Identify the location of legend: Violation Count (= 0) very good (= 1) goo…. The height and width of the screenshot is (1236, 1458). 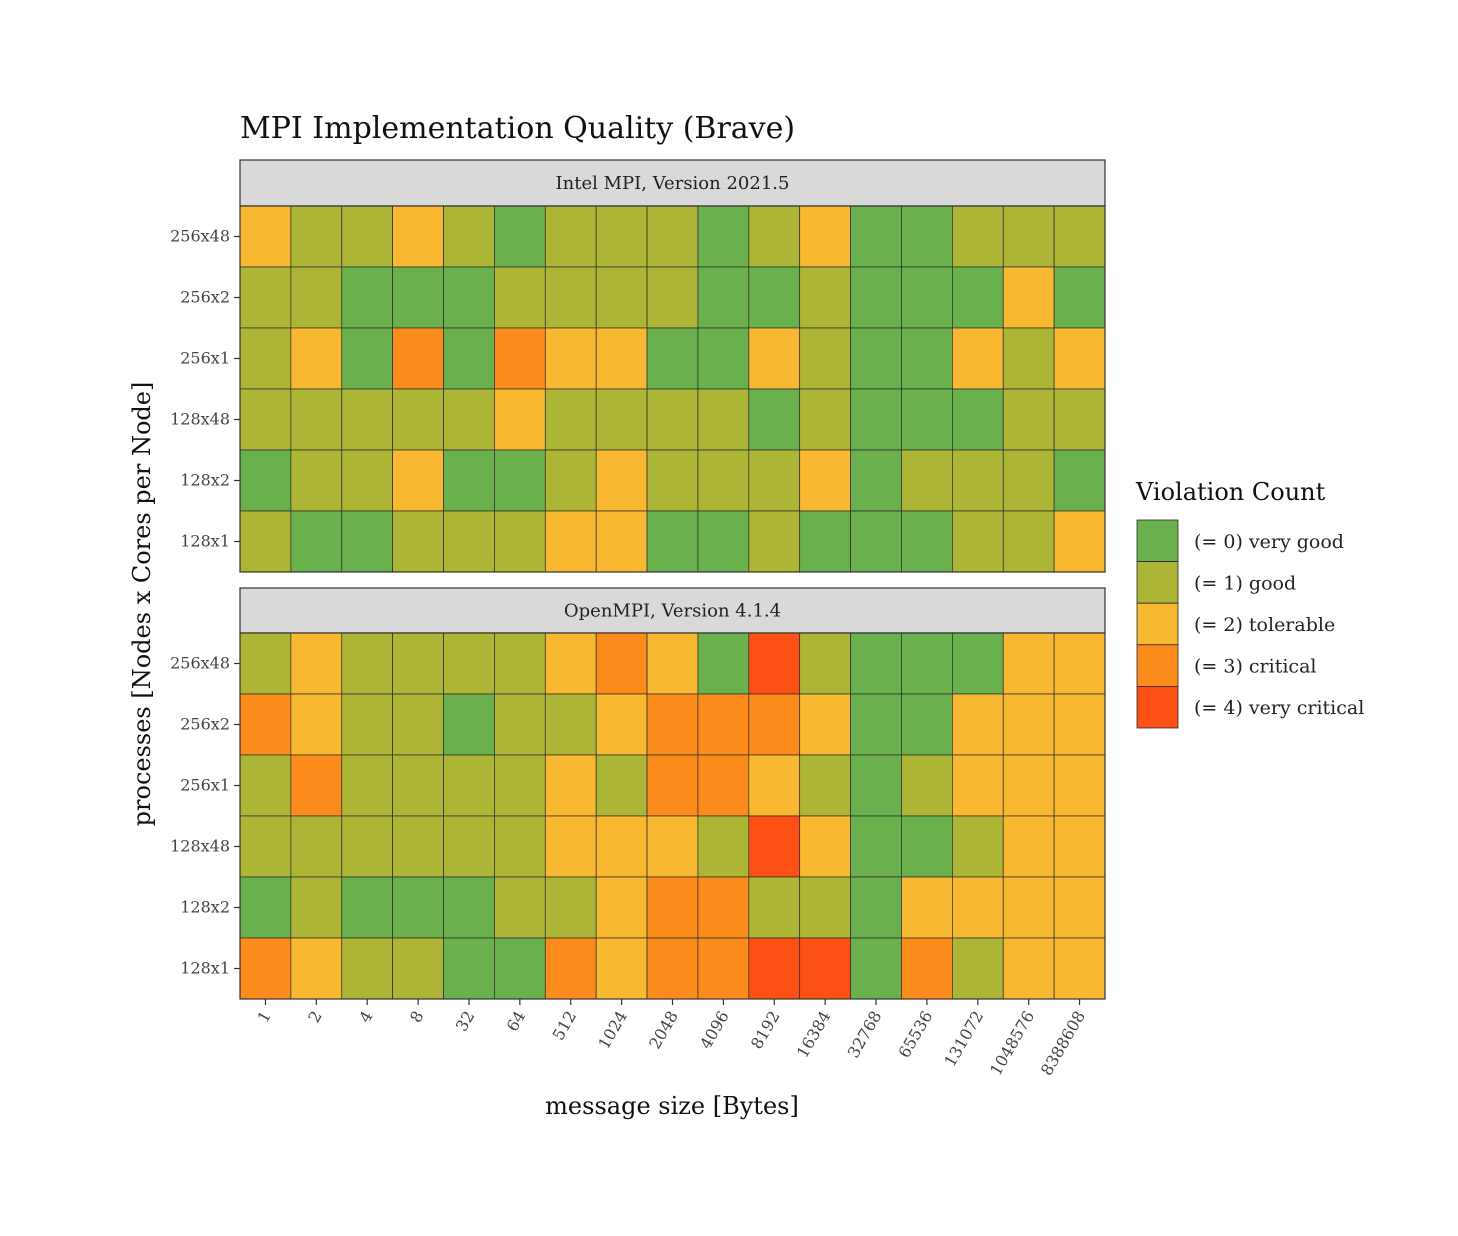
(1249, 603).